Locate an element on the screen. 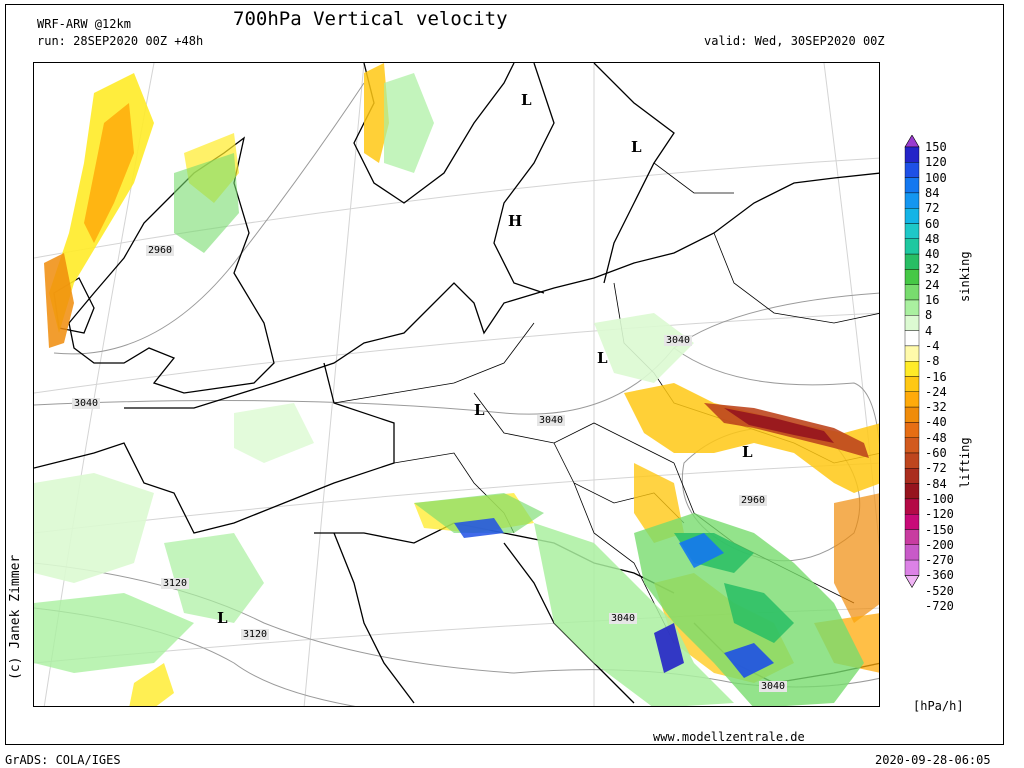 The width and height of the screenshot is (1024, 768). legend-level-label: 40 is located at coordinates (932, 254).